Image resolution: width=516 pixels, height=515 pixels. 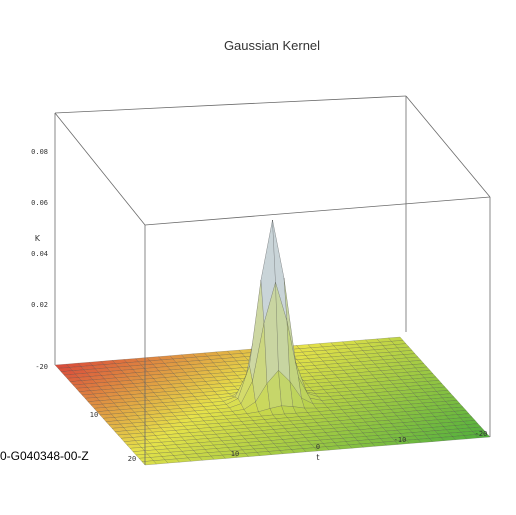 What do you see at coordinates (132, 459) in the screenshot?
I see `y-tick-label: 20` at bounding box center [132, 459].